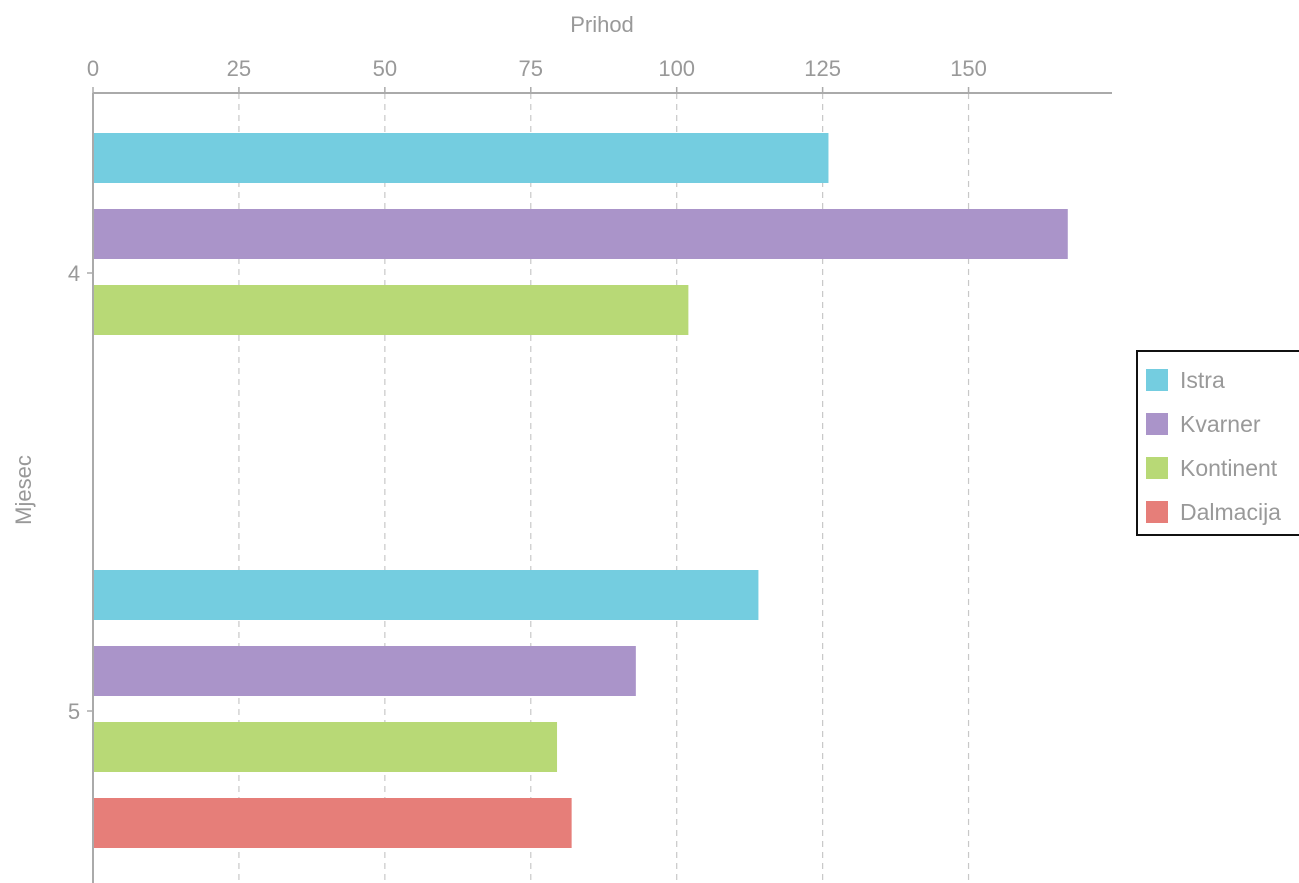  Describe the element at coordinates (1230, 511) in the screenshot. I see `legend-label: Dalmacija` at that location.